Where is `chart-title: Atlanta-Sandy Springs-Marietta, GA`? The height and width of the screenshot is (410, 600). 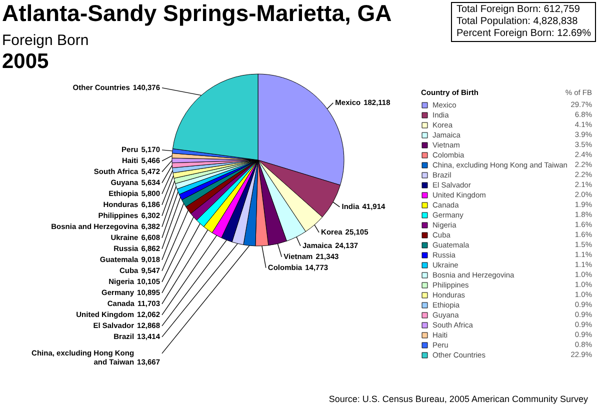 chart-title: Atlanta-Sandy Springs-Marietta, GA is located at coordinates (197, 13).